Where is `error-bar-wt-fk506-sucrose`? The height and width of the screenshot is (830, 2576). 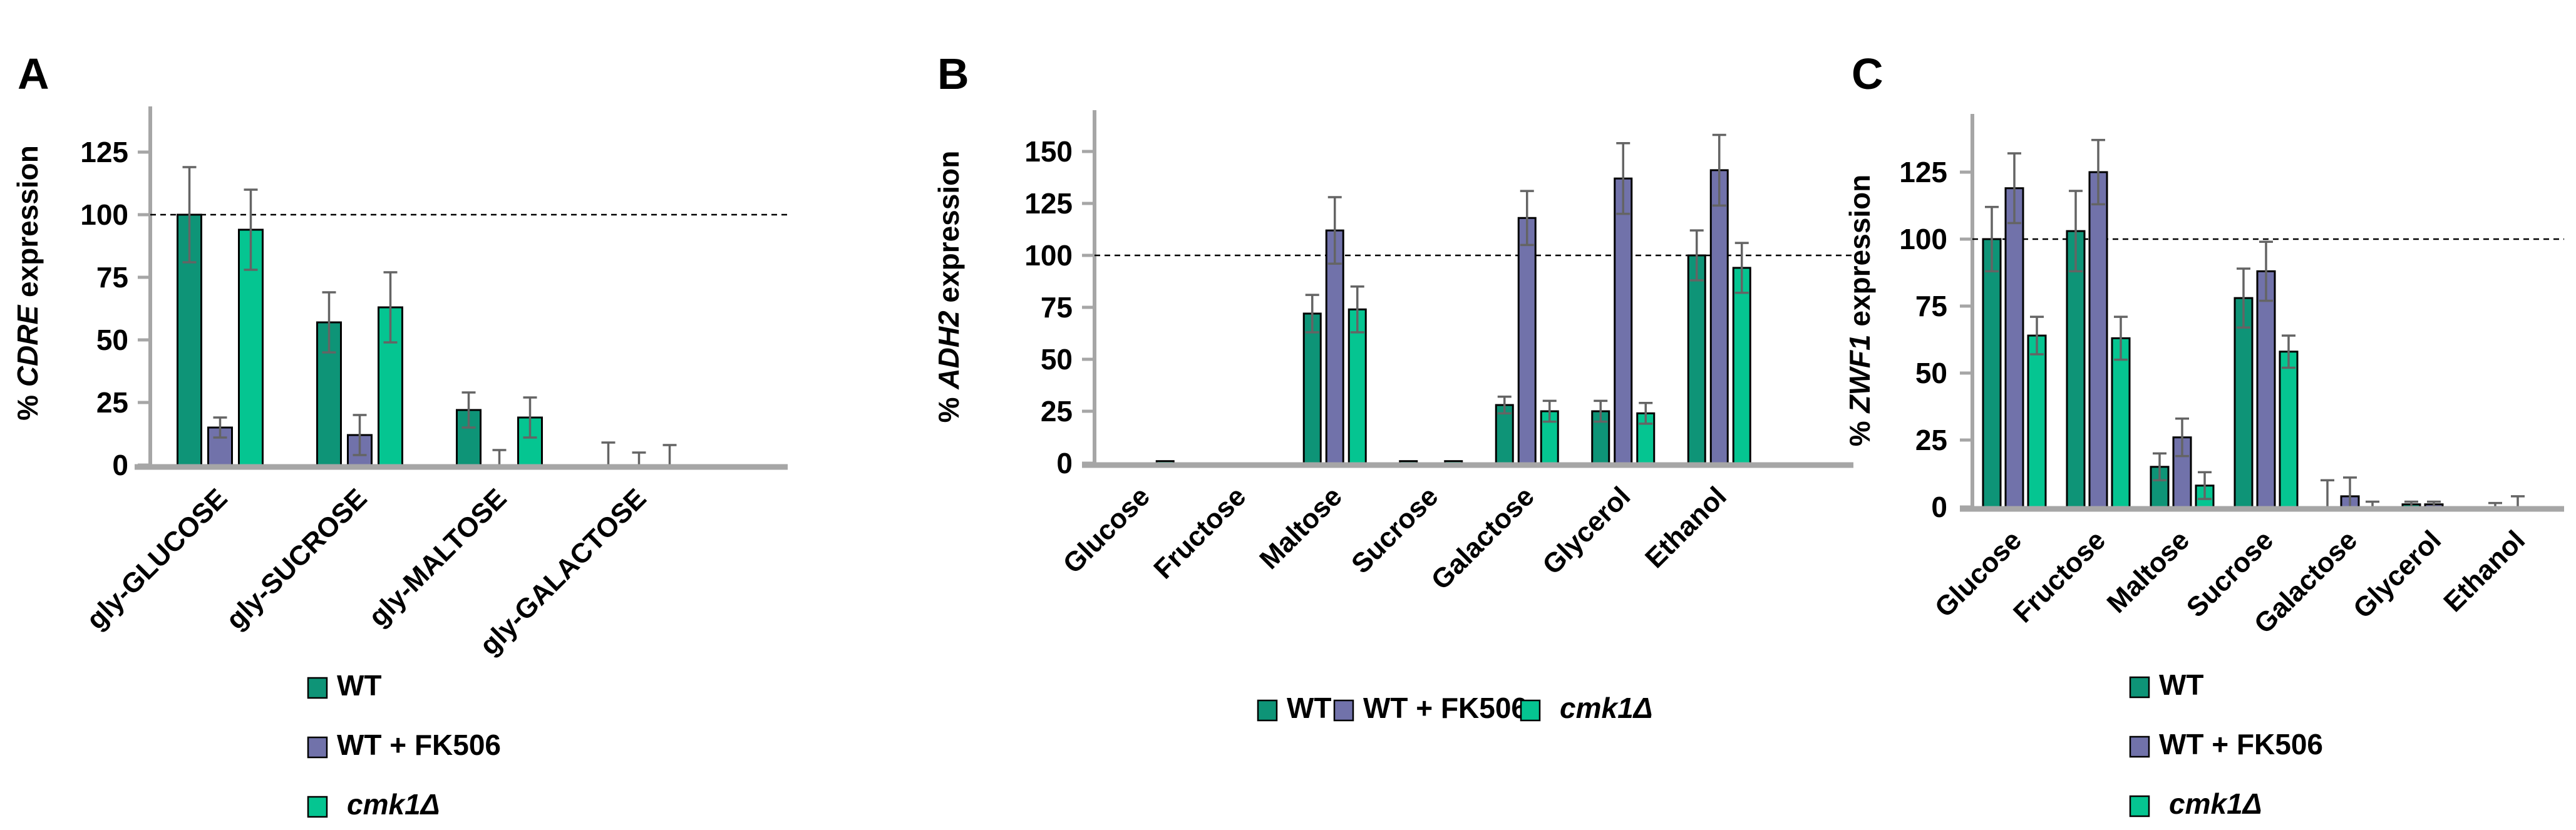
error-bar-wt-fk506-sucrose is located at coordinates (2266, 271).